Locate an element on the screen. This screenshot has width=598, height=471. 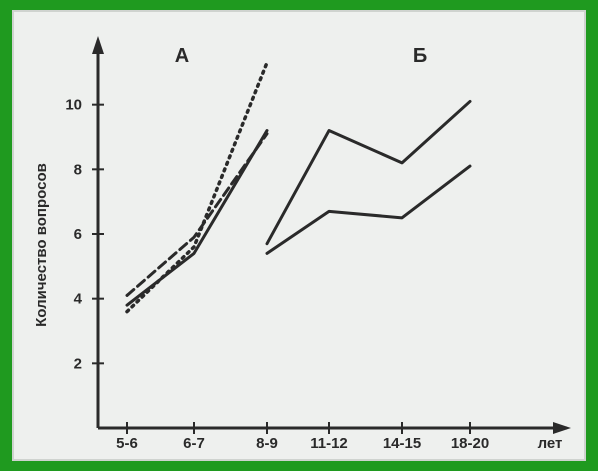
panel-label-a: A is located at coordinates (182, 56).